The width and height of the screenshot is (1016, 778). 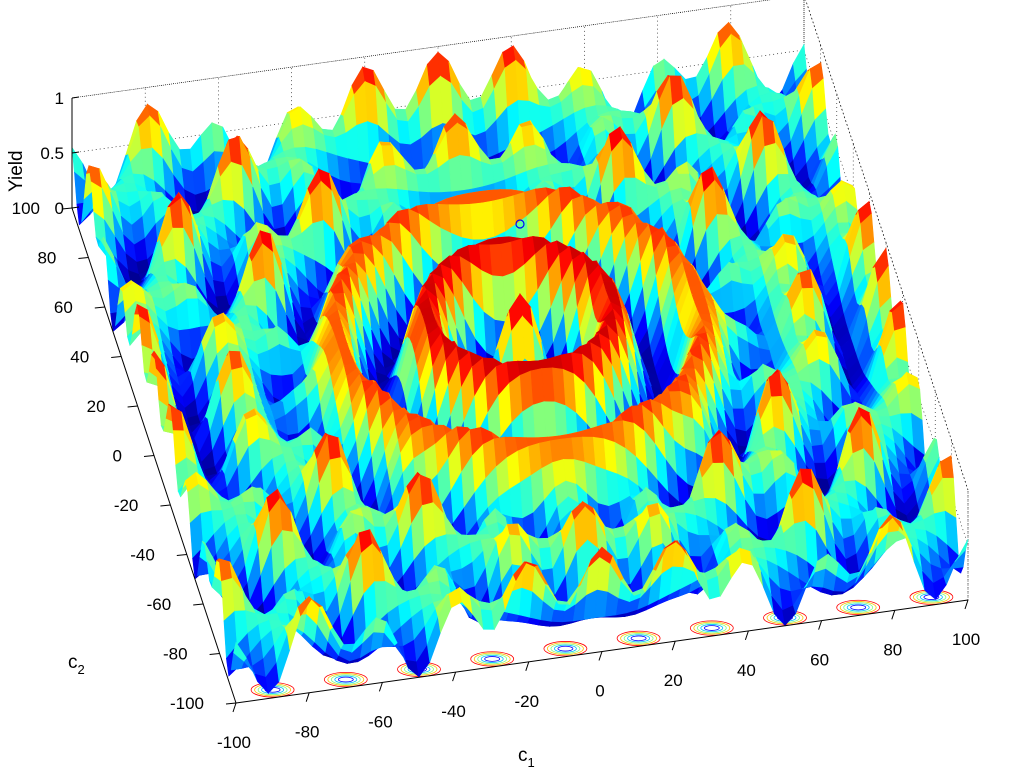 I want to click on y-tick-label: 20, so click(x=96, y=406).